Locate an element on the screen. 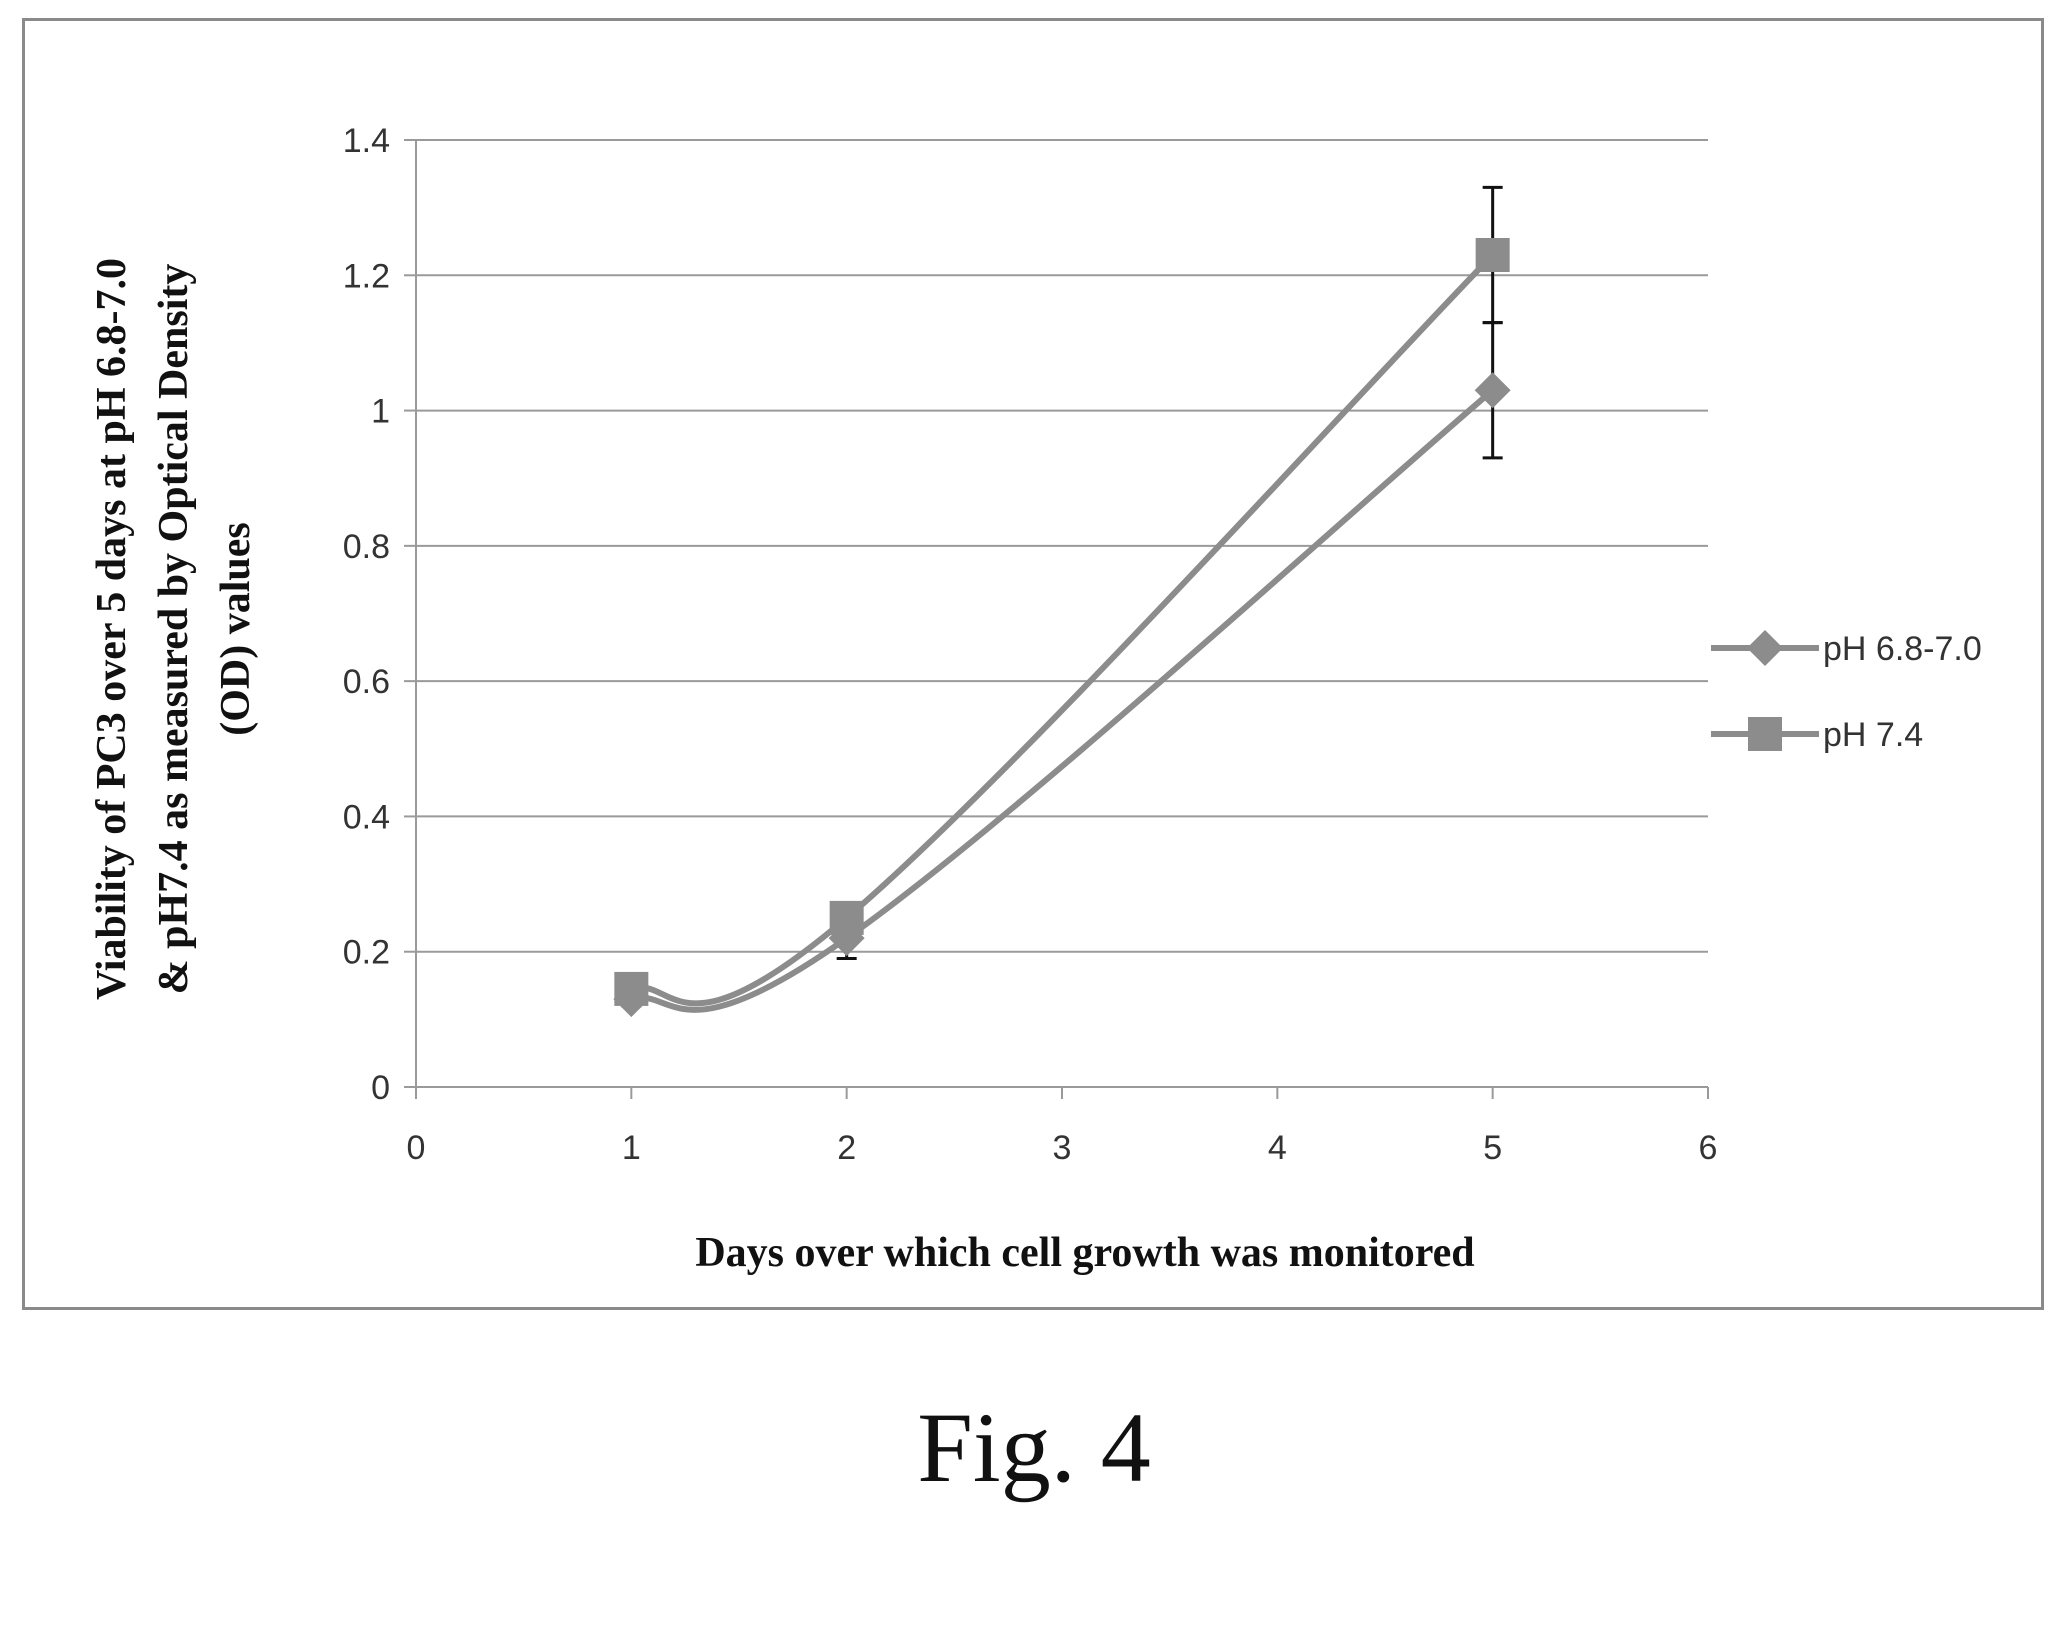 This screenshot has height=1646, width=2068. y-tick-label: 1 is located at coordinates (380, 412).